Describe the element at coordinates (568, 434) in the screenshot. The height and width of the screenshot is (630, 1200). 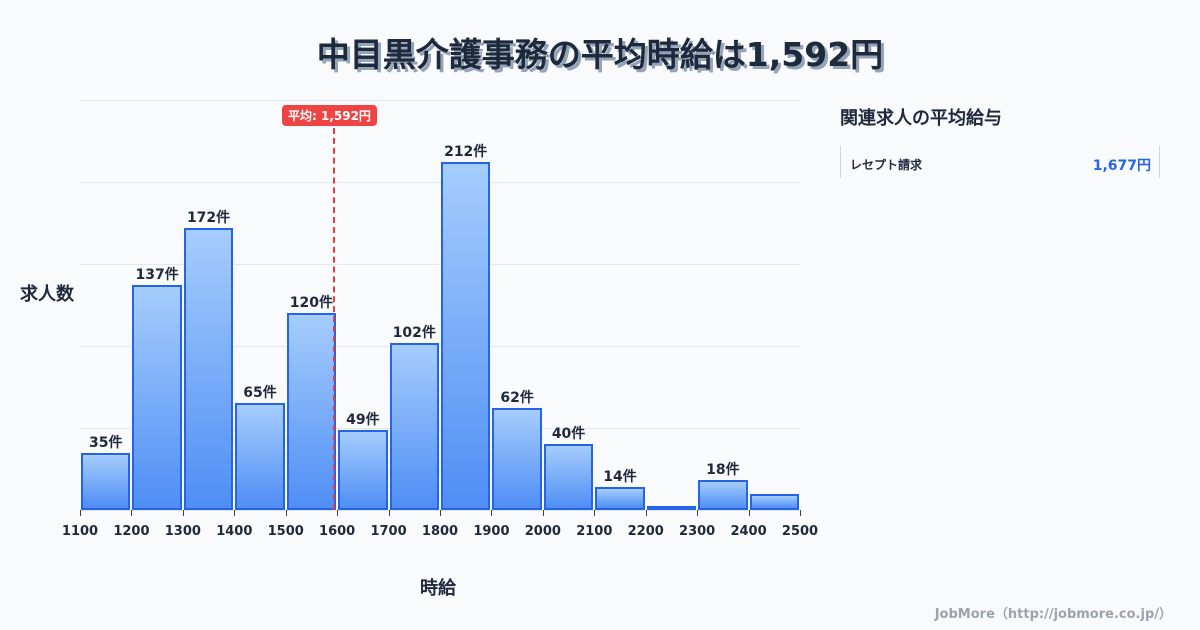
I see `bar-value-label: 40件` at that location.